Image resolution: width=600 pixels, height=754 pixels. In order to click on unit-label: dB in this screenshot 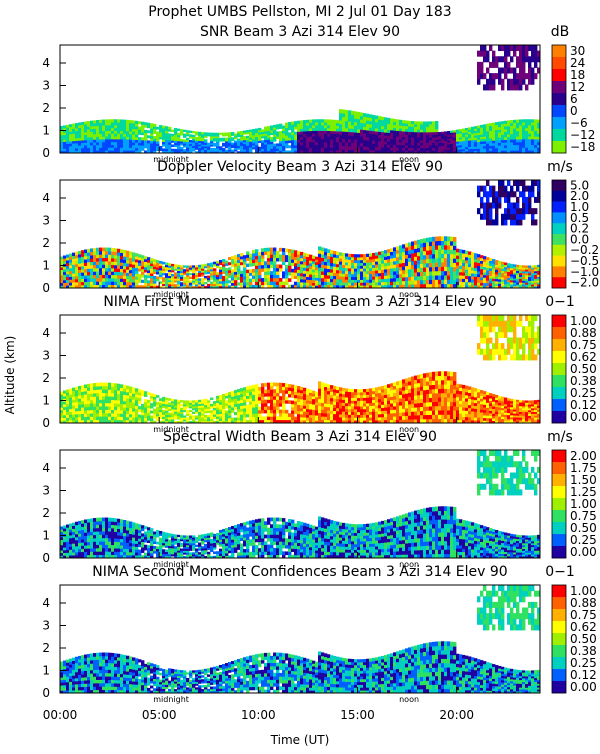, I will do `click(560, 32)`.